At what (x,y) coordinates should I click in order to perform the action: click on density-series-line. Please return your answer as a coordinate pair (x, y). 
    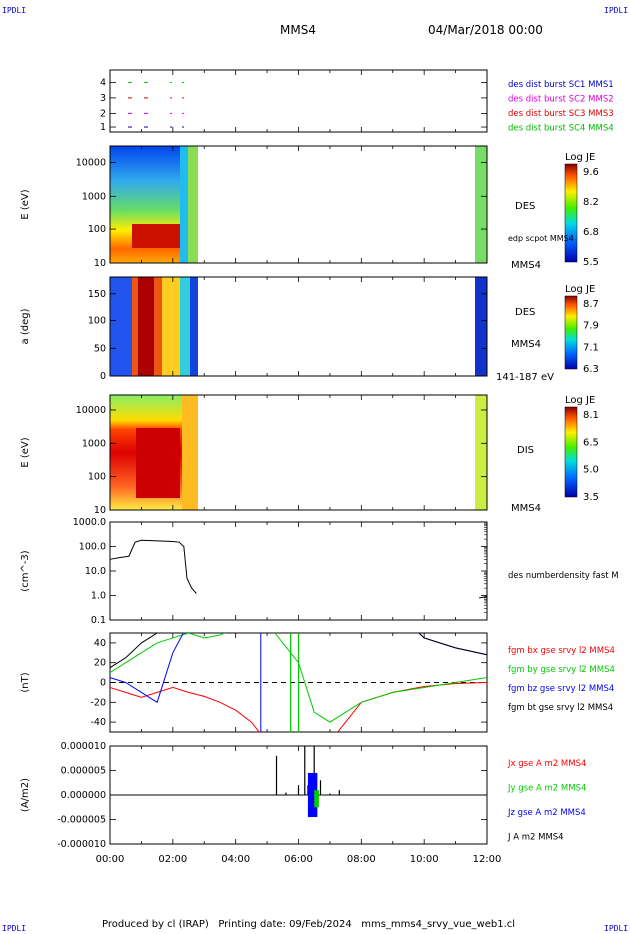
    Looking at the image, I should click on (153, 566).